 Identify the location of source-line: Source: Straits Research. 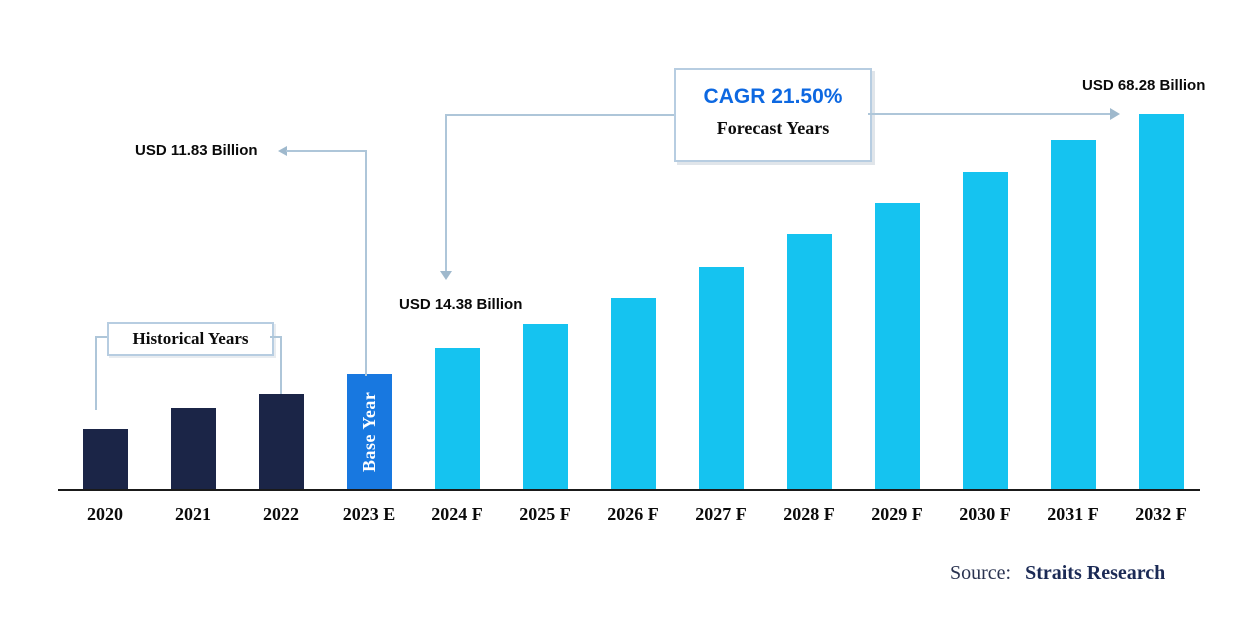
(1057, 573).